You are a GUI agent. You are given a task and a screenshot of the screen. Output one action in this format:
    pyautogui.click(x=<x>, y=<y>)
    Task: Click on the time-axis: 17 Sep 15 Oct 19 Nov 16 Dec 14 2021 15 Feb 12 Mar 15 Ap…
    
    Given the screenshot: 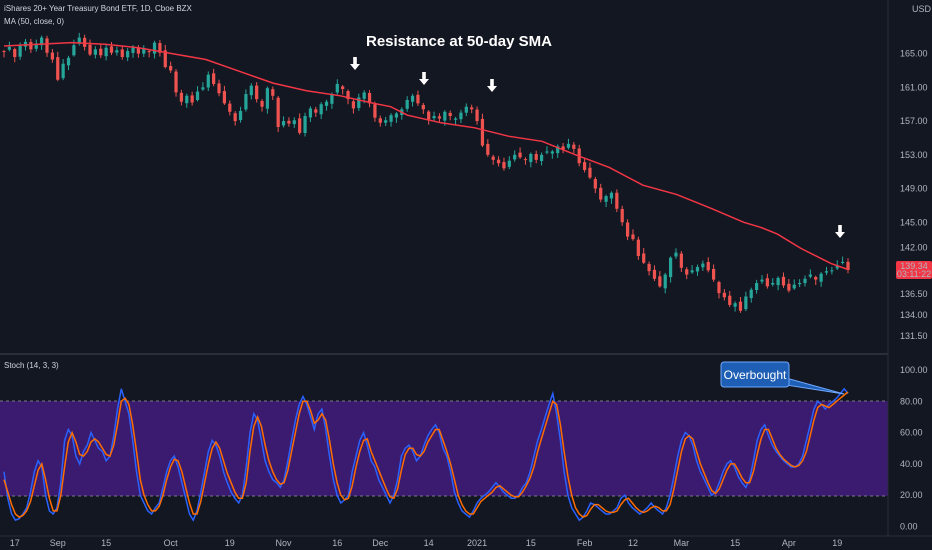 What is the action you would take?
    pyautogui.click(x=426, y=543)
    